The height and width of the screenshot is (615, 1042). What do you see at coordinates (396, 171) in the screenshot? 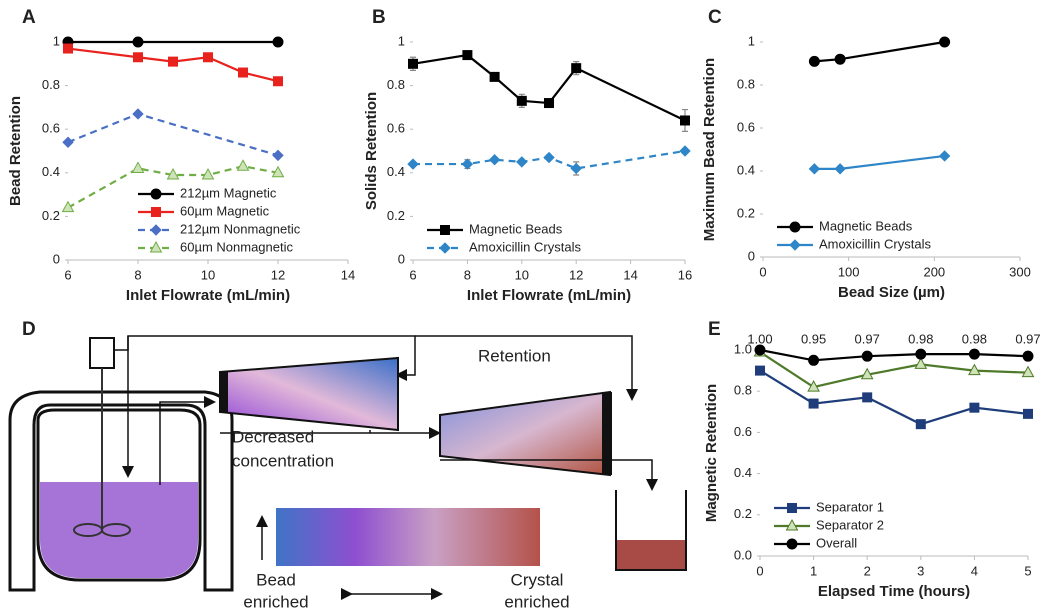
I see `y-tick-label: 0.4` at bounding box center [396, 171].